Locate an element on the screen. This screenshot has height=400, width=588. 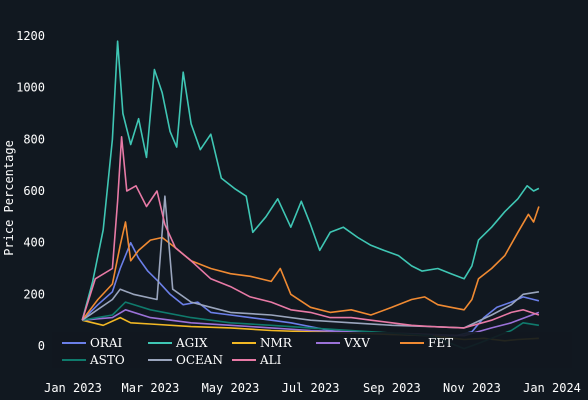
legend-label-orai: ORAI is located at coordinates (106, 343).